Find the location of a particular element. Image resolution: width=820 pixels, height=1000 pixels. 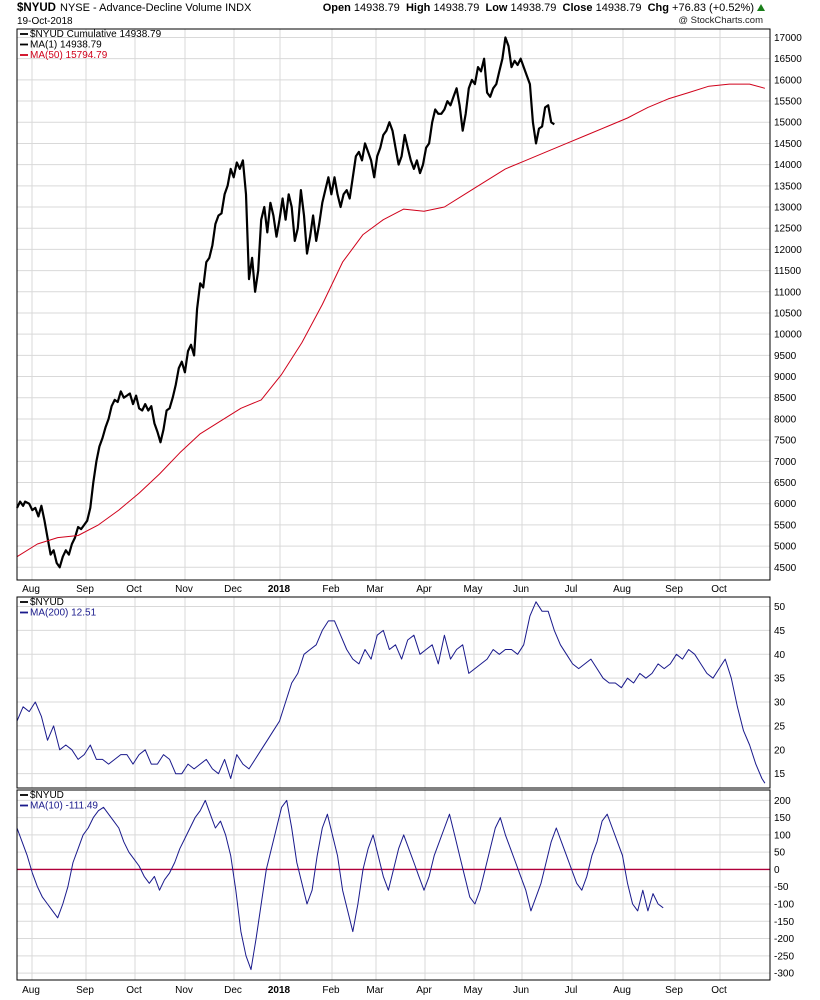

y-tick-label: 16500 is located at coordinates (788, 59).